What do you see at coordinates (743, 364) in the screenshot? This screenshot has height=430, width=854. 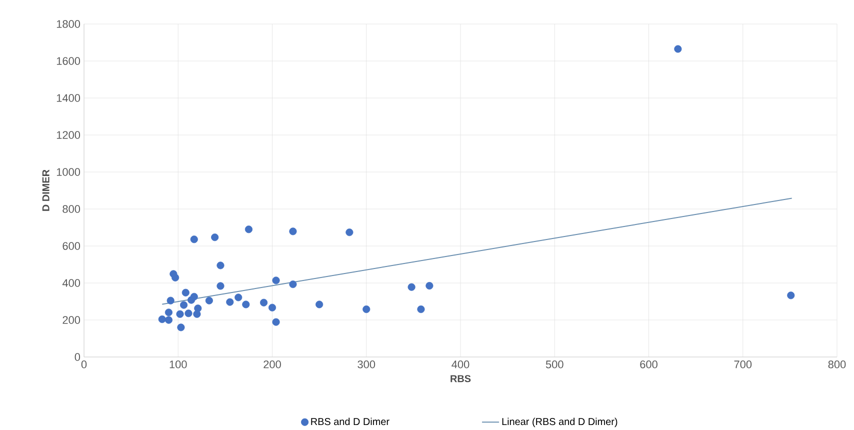 I see `x-tick-label: 700` at bounding box center [743, 364].